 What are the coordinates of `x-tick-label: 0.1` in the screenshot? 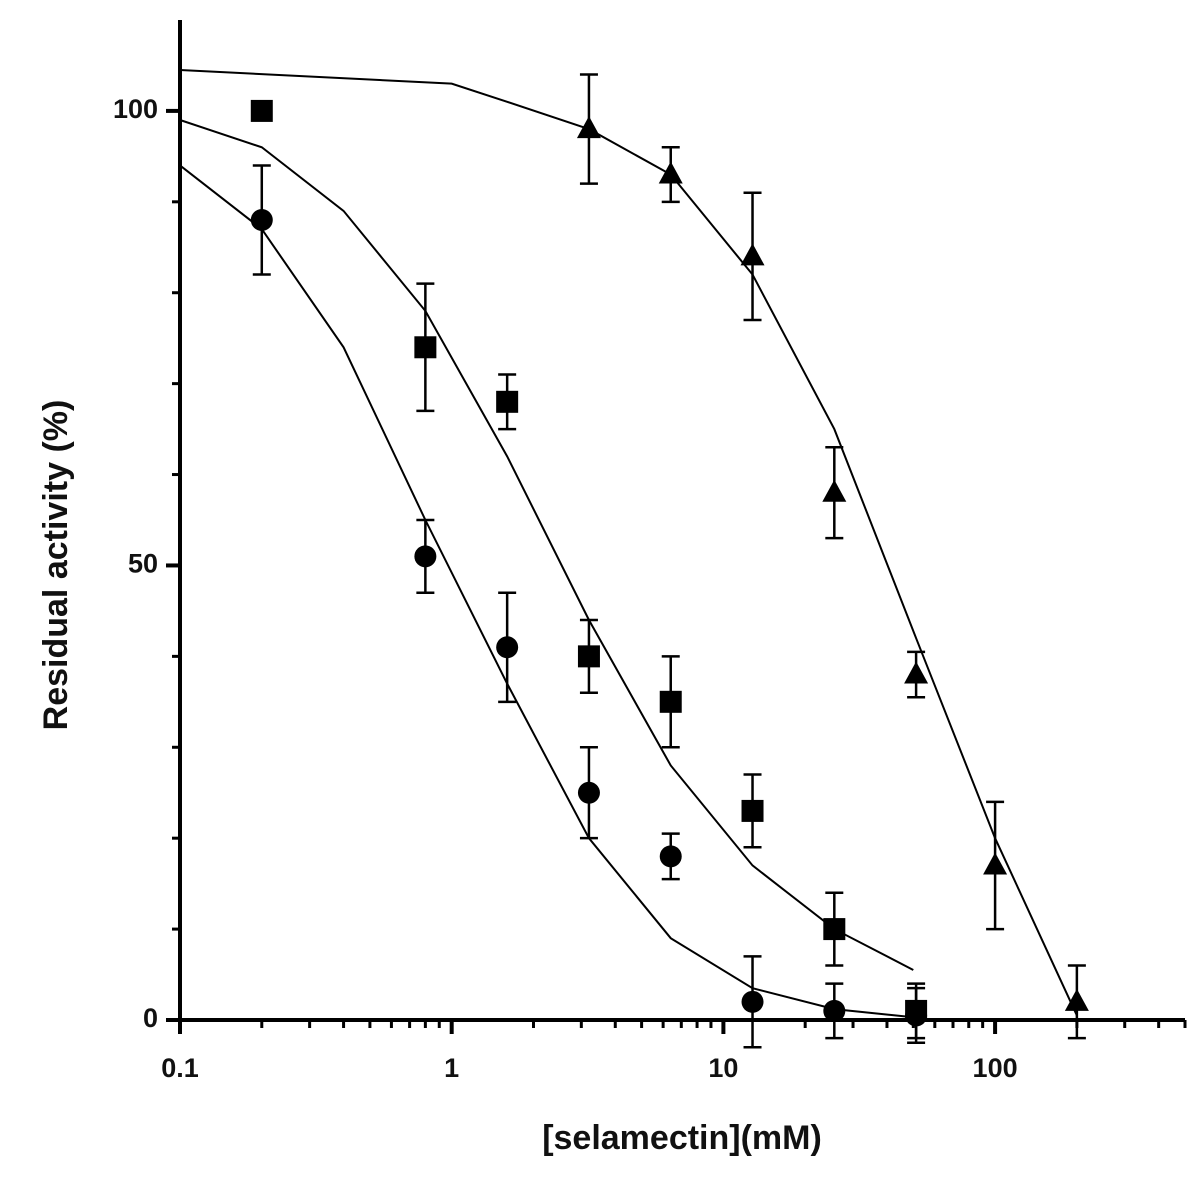 It's located at (180, 1068).